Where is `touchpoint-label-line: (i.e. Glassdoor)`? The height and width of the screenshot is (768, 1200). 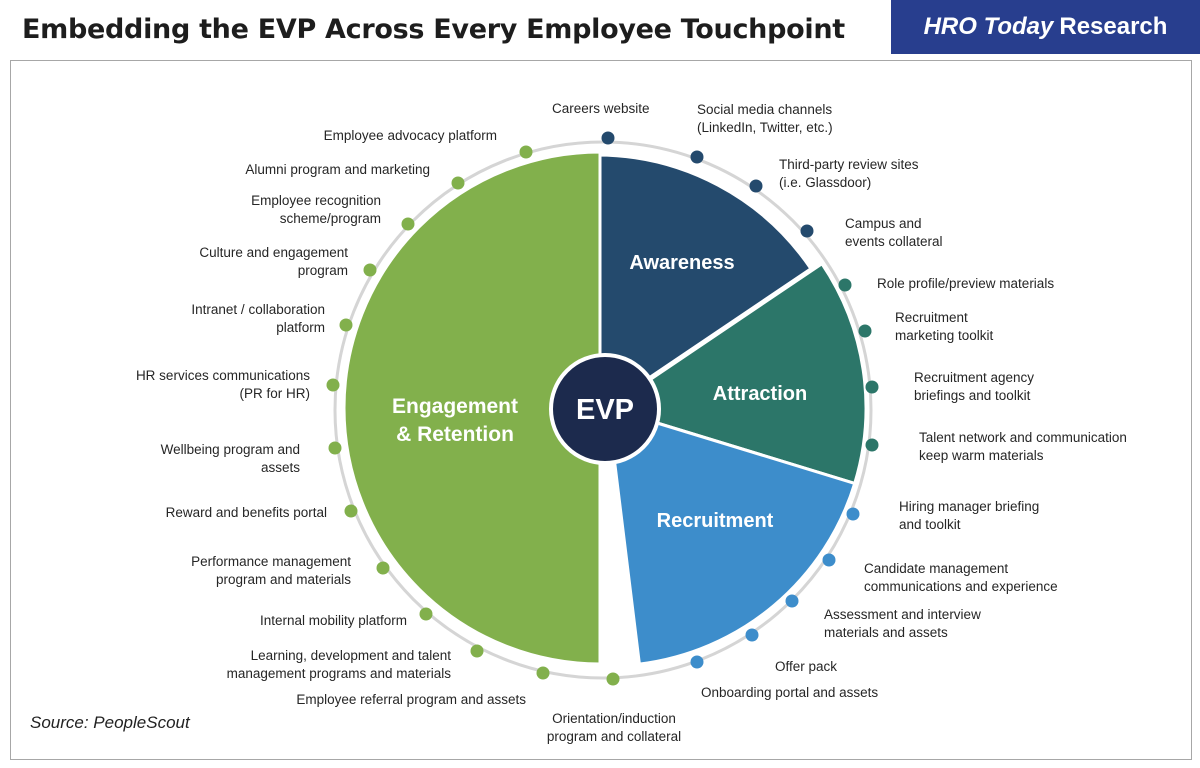
touchpoint-label-line: (i.e. Glassdoor) is located at coordinates (825, 182).